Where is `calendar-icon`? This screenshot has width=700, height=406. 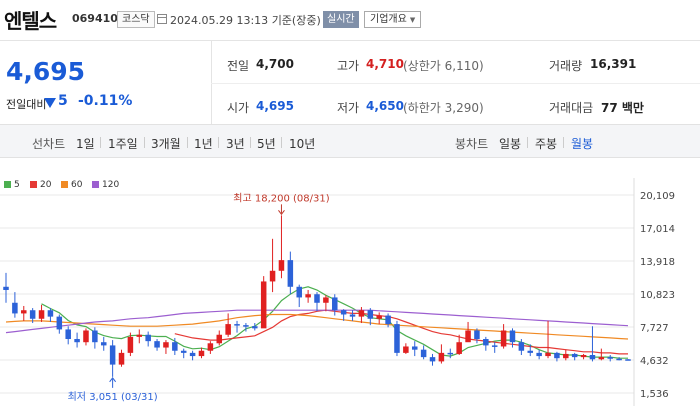
calendar-icon is located at coordinates (162, 19).